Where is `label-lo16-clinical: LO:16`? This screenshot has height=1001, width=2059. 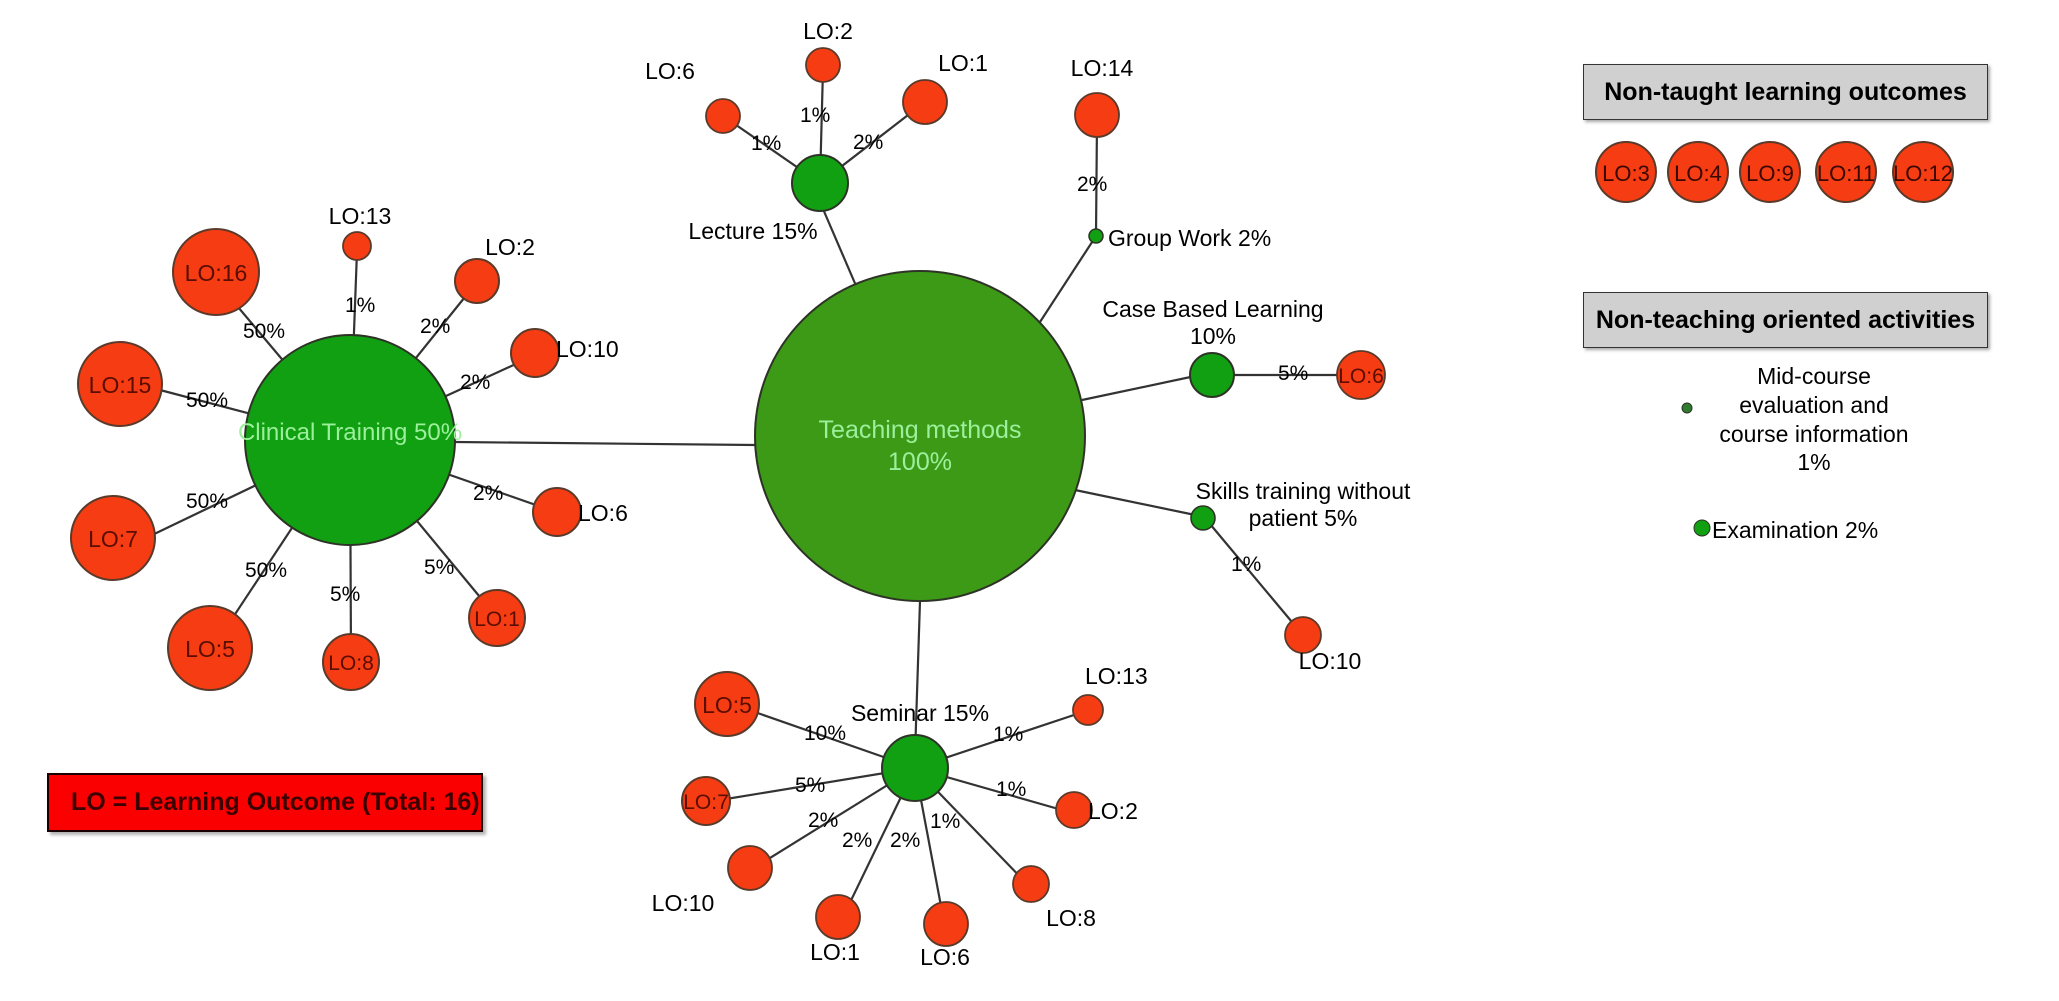
label-lo16-clinical: LO:16 is located at coordinates (216, 273).